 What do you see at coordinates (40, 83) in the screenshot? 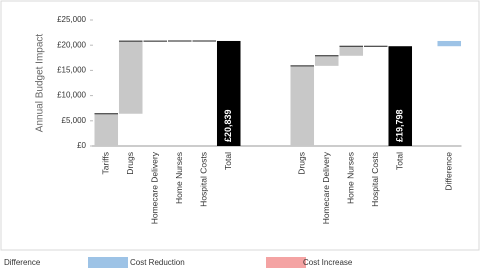
I see `y-axis-title: Annual Budget Impact` at bounding box center [40, 83].